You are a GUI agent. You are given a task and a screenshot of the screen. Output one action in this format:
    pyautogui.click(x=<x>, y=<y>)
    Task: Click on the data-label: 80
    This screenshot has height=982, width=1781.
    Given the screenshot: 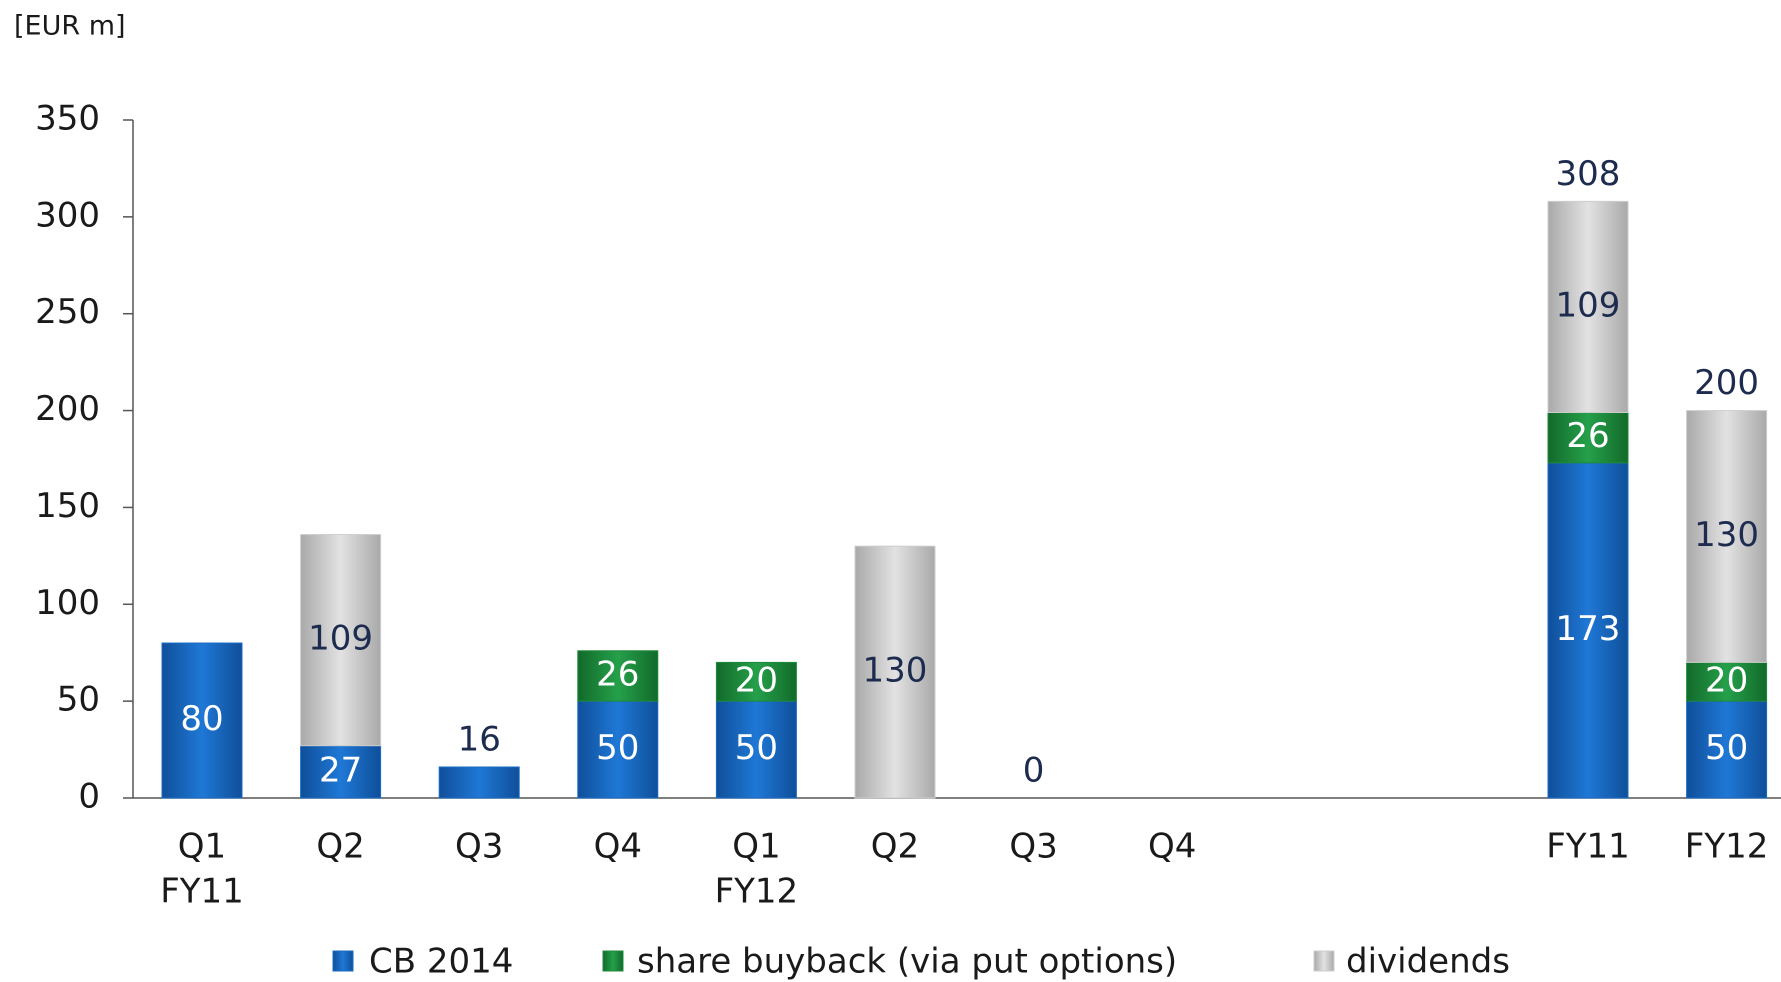 What is the action you would take?
    pyautogui.click(x=201, y=719)
    